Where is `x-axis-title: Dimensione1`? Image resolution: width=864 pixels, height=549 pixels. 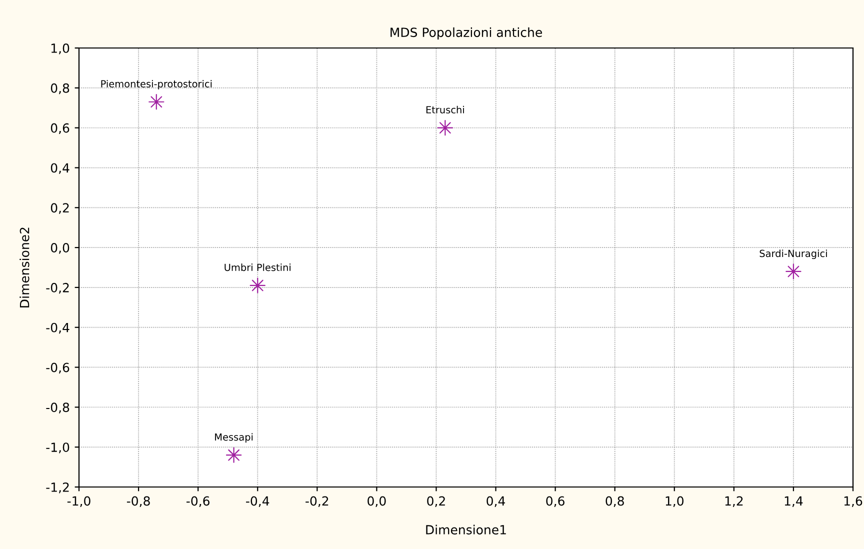
x-axis-title: Dimensione1 is located at coordinates (466, 529).